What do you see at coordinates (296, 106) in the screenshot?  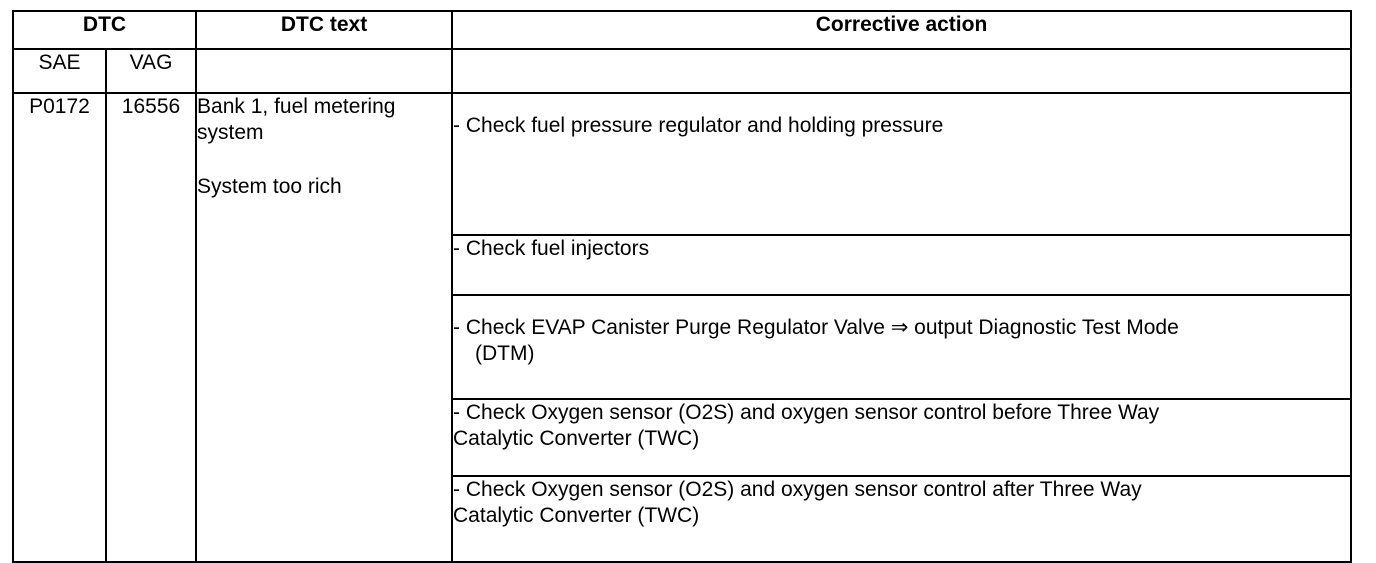 I see `dtc-text-line: Bank 1, fuel metering` at bounding box center [296, 106].